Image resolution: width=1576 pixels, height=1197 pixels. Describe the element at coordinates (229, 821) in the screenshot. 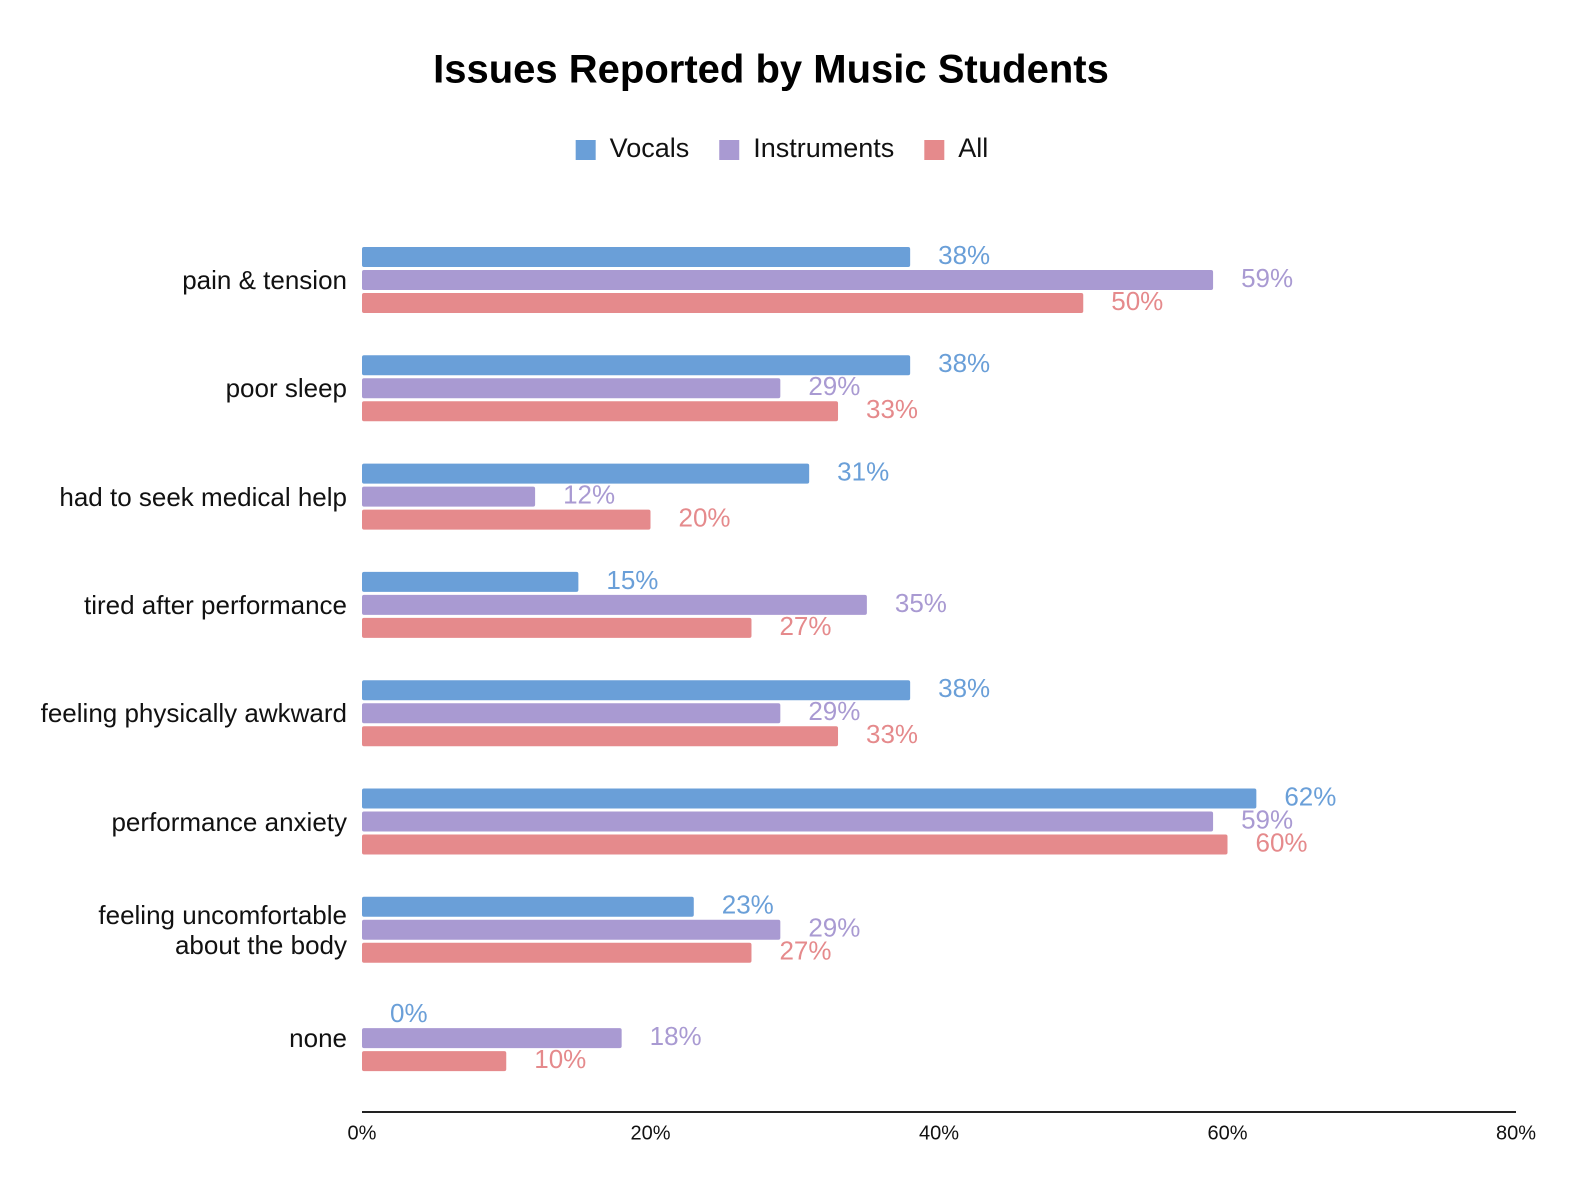

I see `category-label: performance anxiety` at that location.